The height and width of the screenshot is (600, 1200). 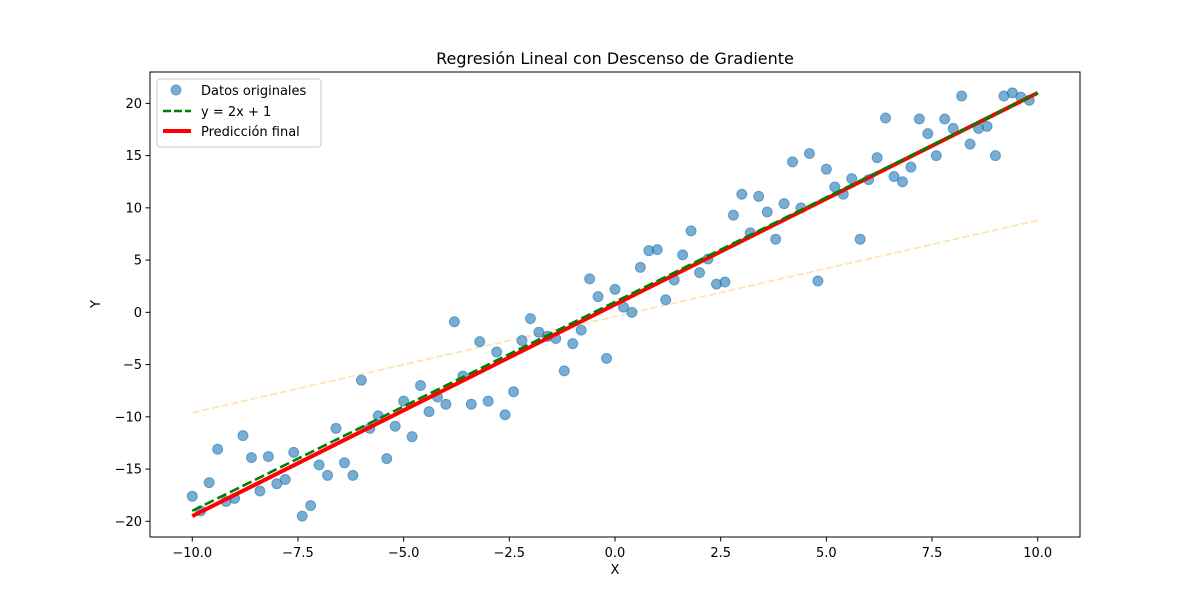 What do you see at coordinates (96, 304) in the screenshot?
I see `y-axis-label: Y` at bounding box center [96, 304].